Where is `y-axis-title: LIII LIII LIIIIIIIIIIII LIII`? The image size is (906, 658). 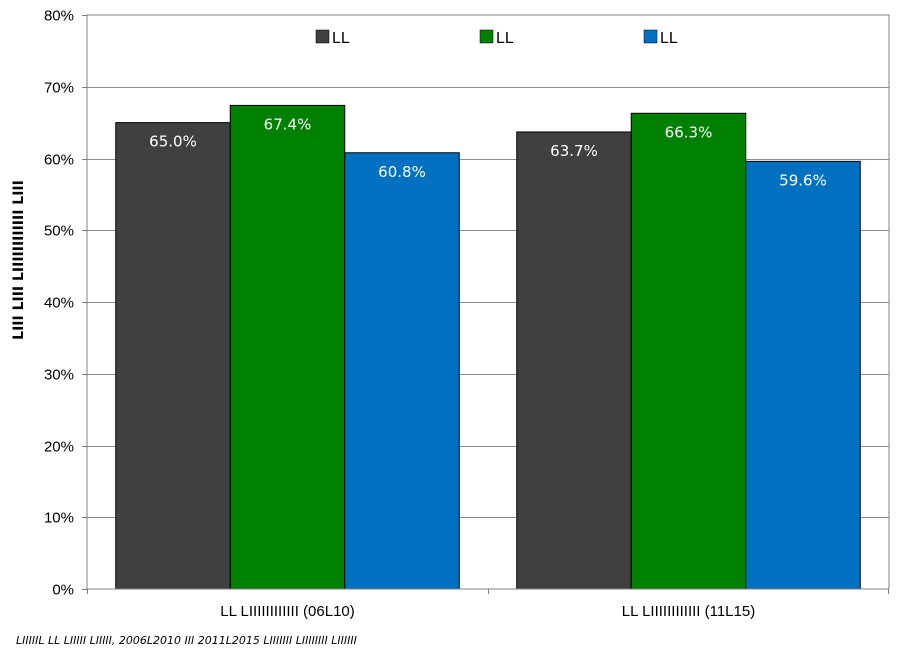
y-axis-title: LIII LIII LIIIIIIIIIIII LIII is located at coordinates (19, 260).